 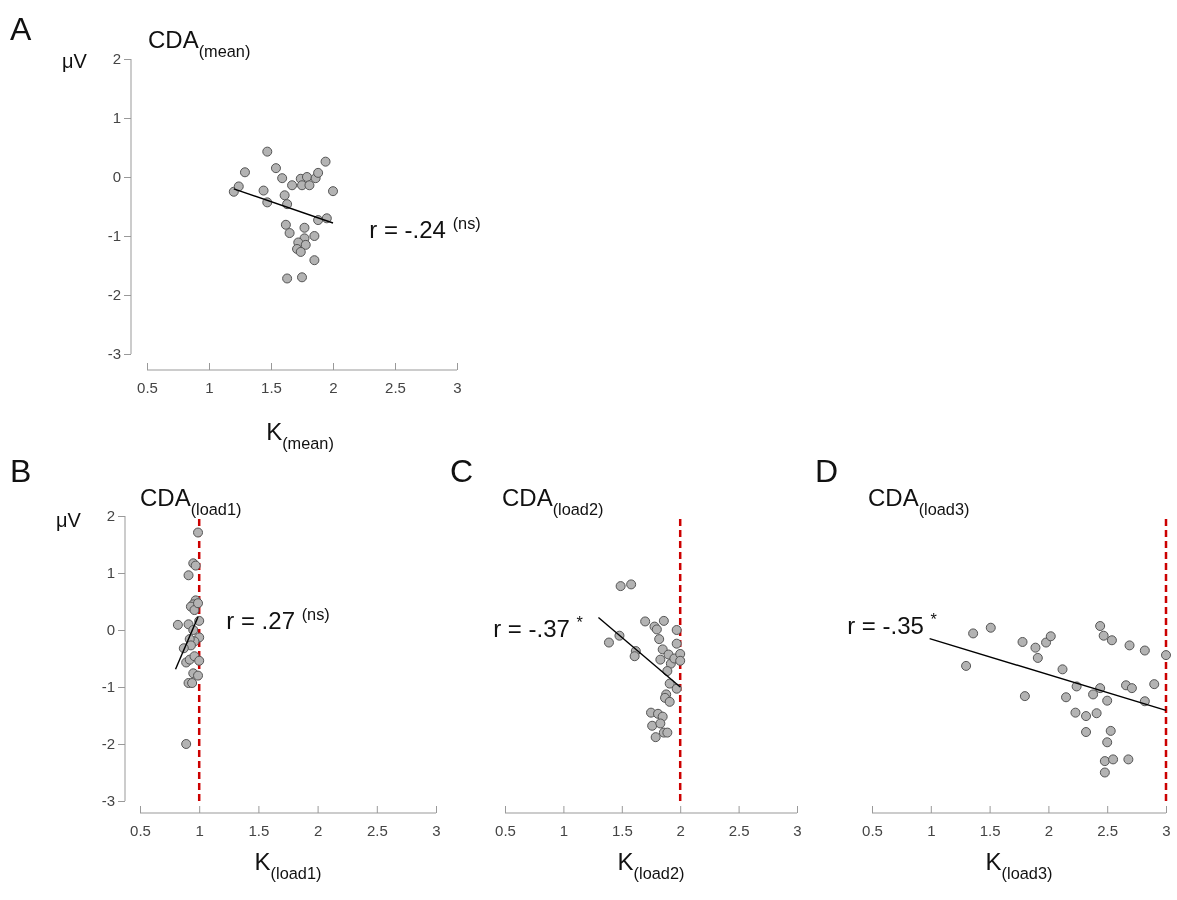 I want to click on x-axis-title: K$_{(load1)}$, so click(x=288, y=865).